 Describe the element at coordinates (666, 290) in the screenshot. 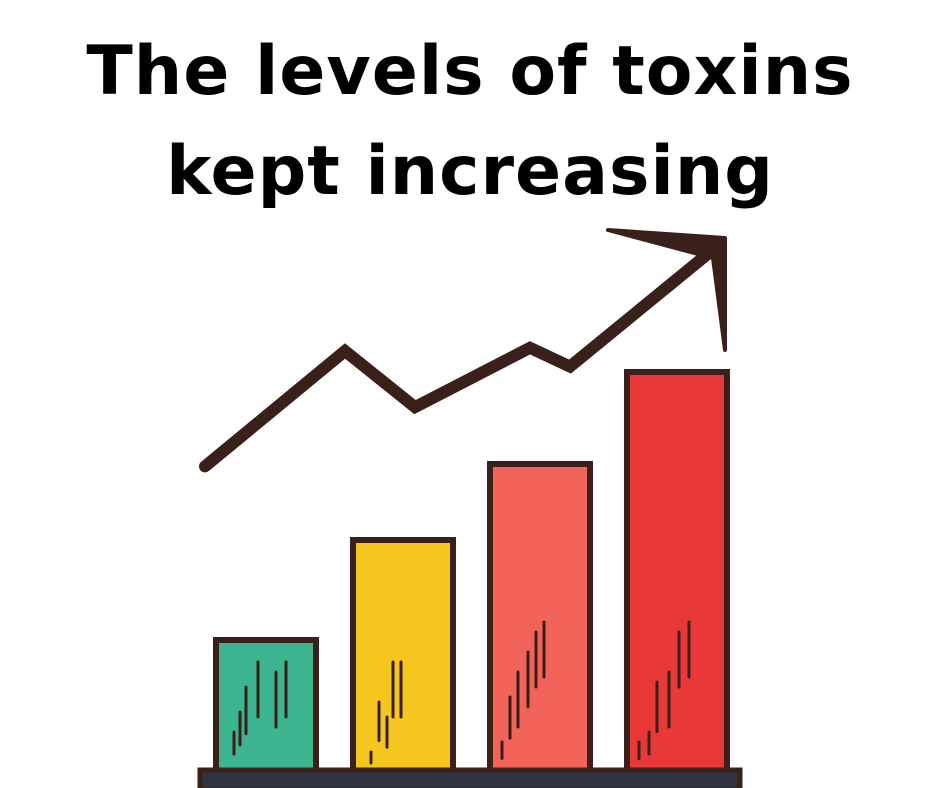

I see `trend-arrow-head` at that location.